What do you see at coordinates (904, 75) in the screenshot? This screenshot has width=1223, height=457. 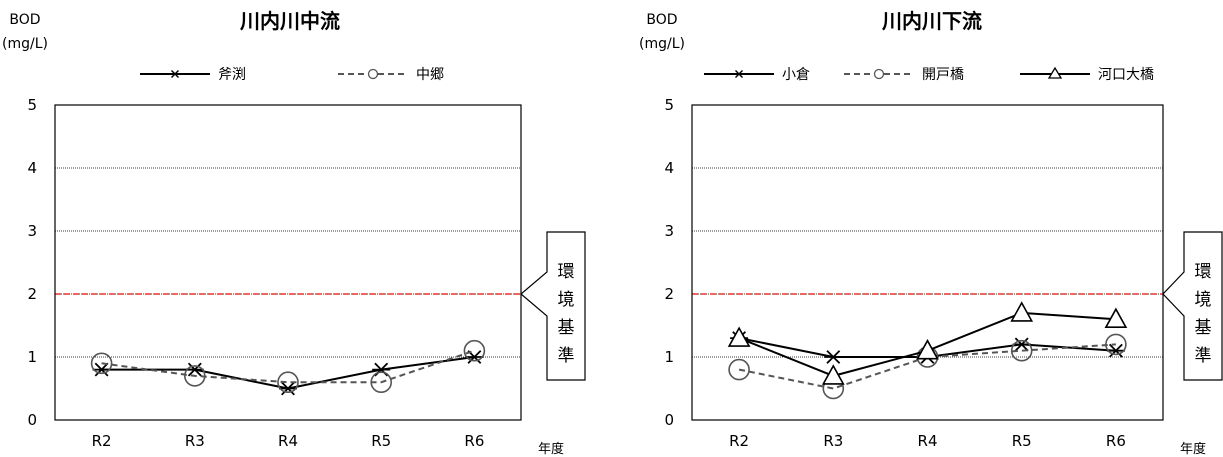 I see `legend-item: 開戸橋` at bounding box center [904, 75].